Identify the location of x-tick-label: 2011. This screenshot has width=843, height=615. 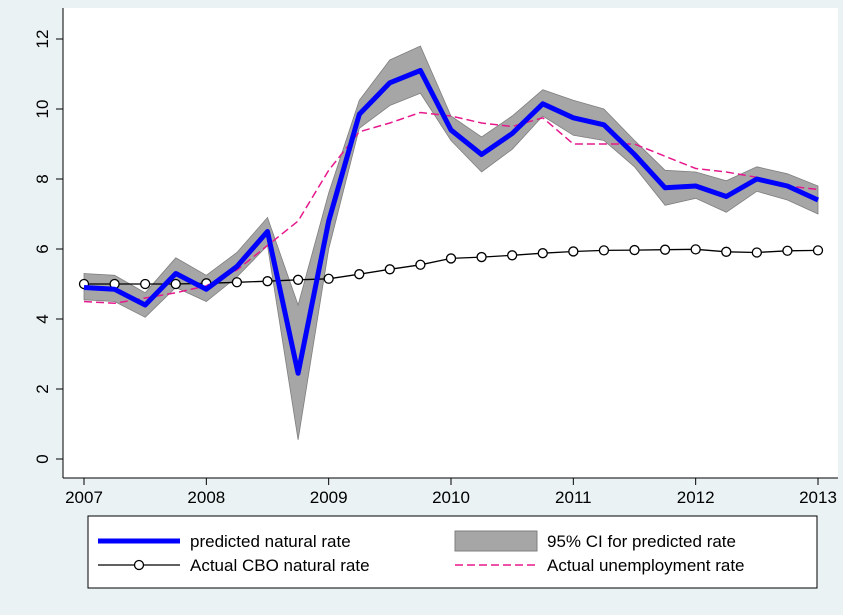
(573, 497).